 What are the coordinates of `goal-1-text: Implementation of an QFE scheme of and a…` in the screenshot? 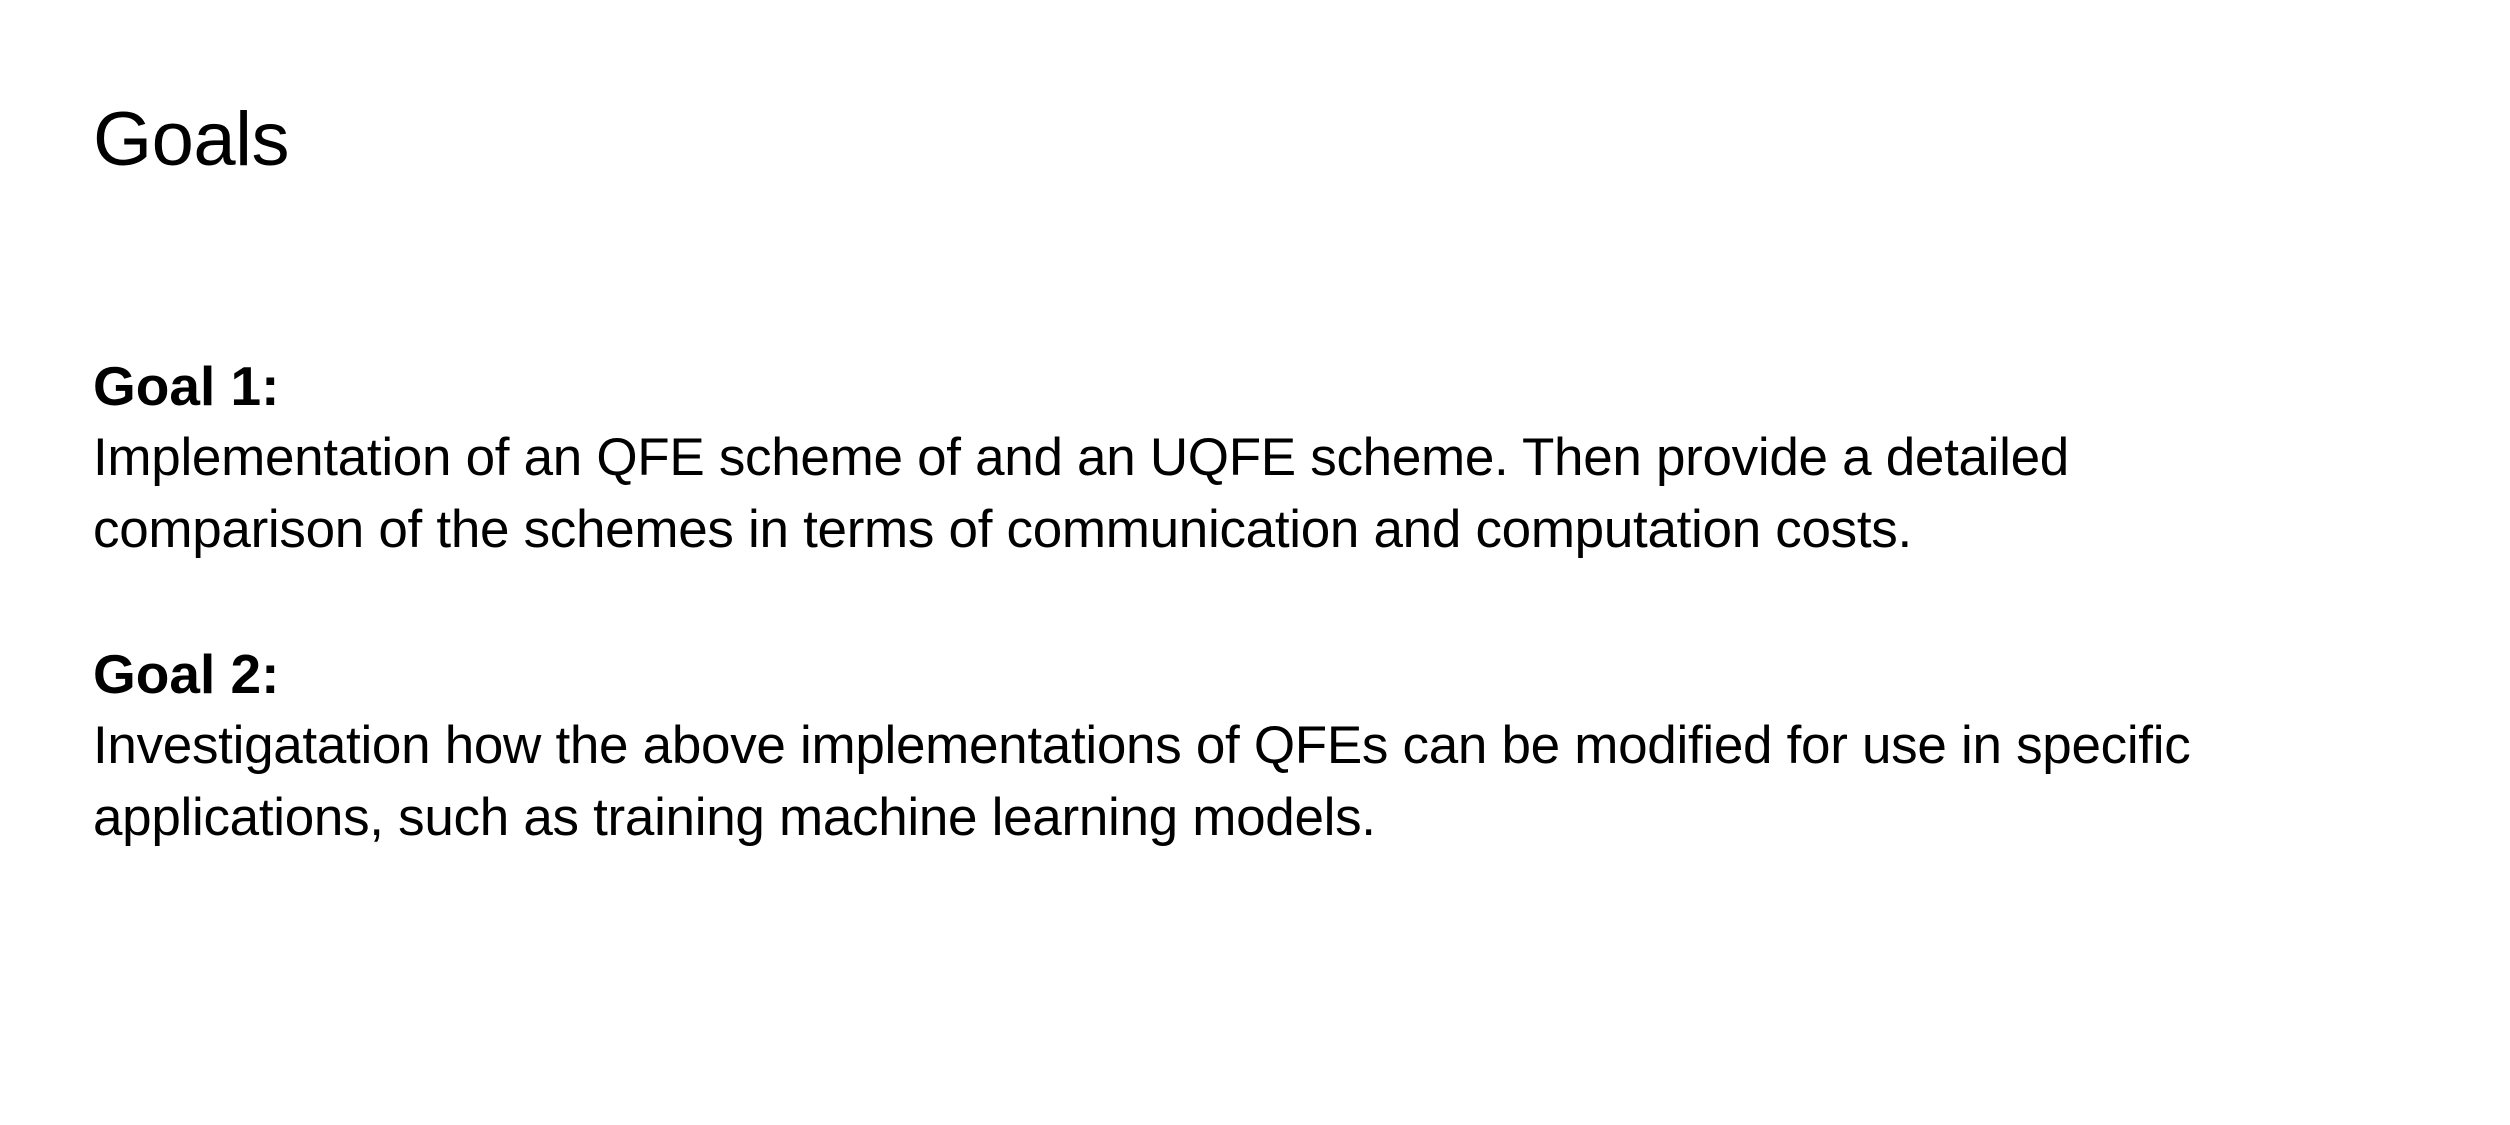 It's located at (1263, 494).